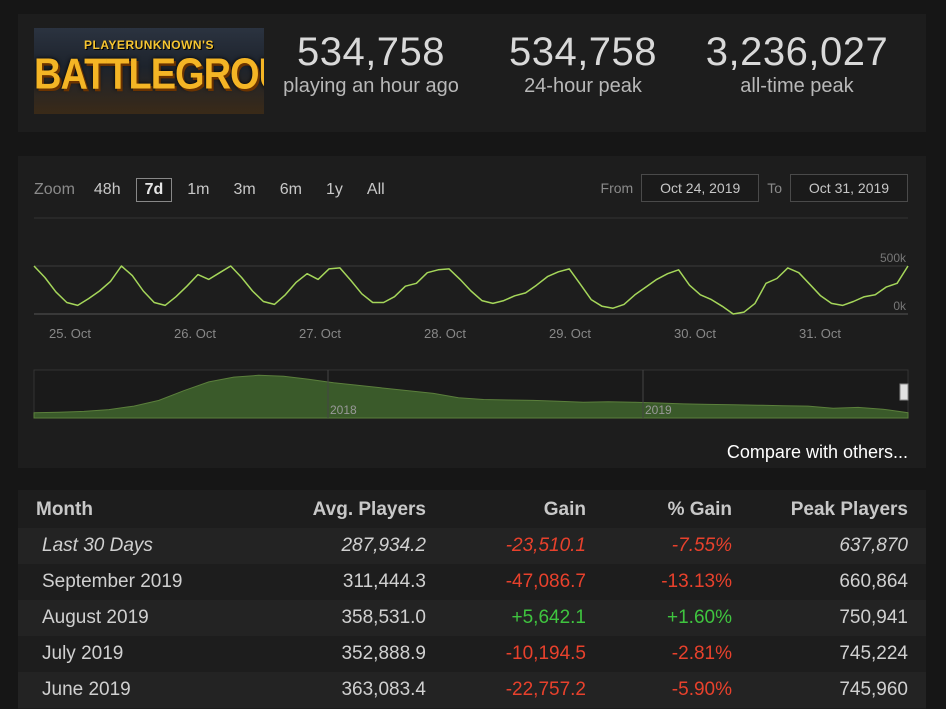  I want to click on x-tick-label: 31. Oct, so click(820, 333).